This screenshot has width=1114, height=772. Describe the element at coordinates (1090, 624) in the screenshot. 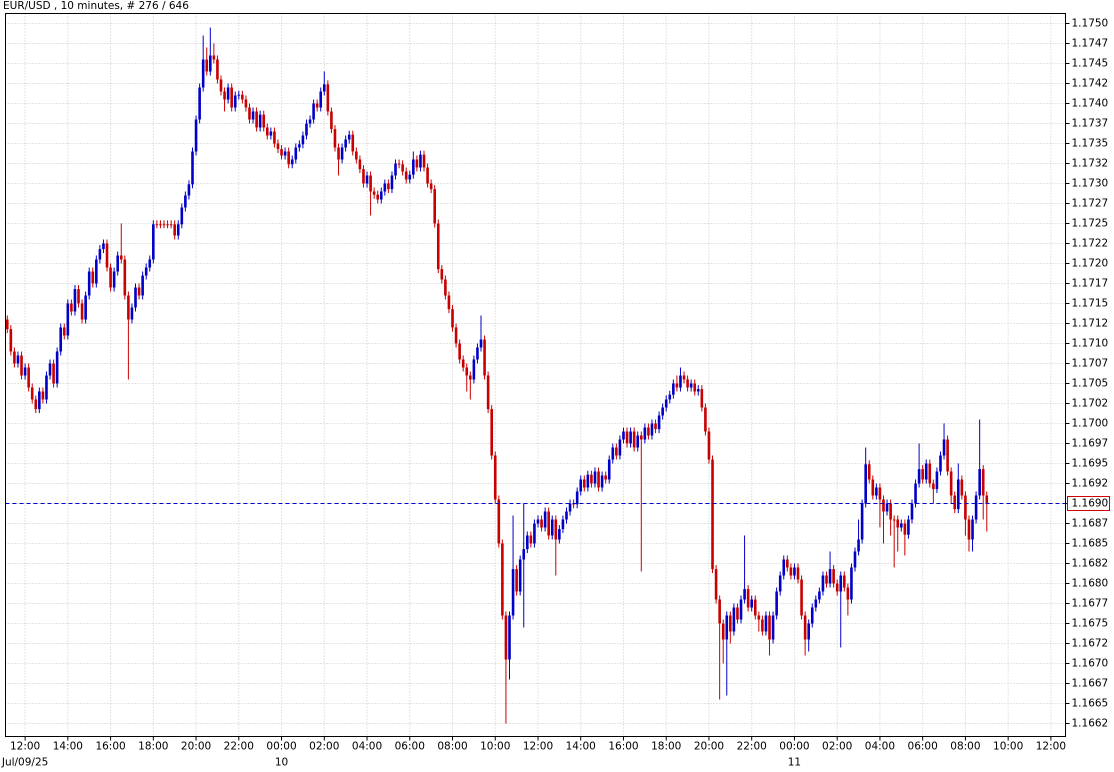

I see `y-tick-label: 1.1675` at that location.